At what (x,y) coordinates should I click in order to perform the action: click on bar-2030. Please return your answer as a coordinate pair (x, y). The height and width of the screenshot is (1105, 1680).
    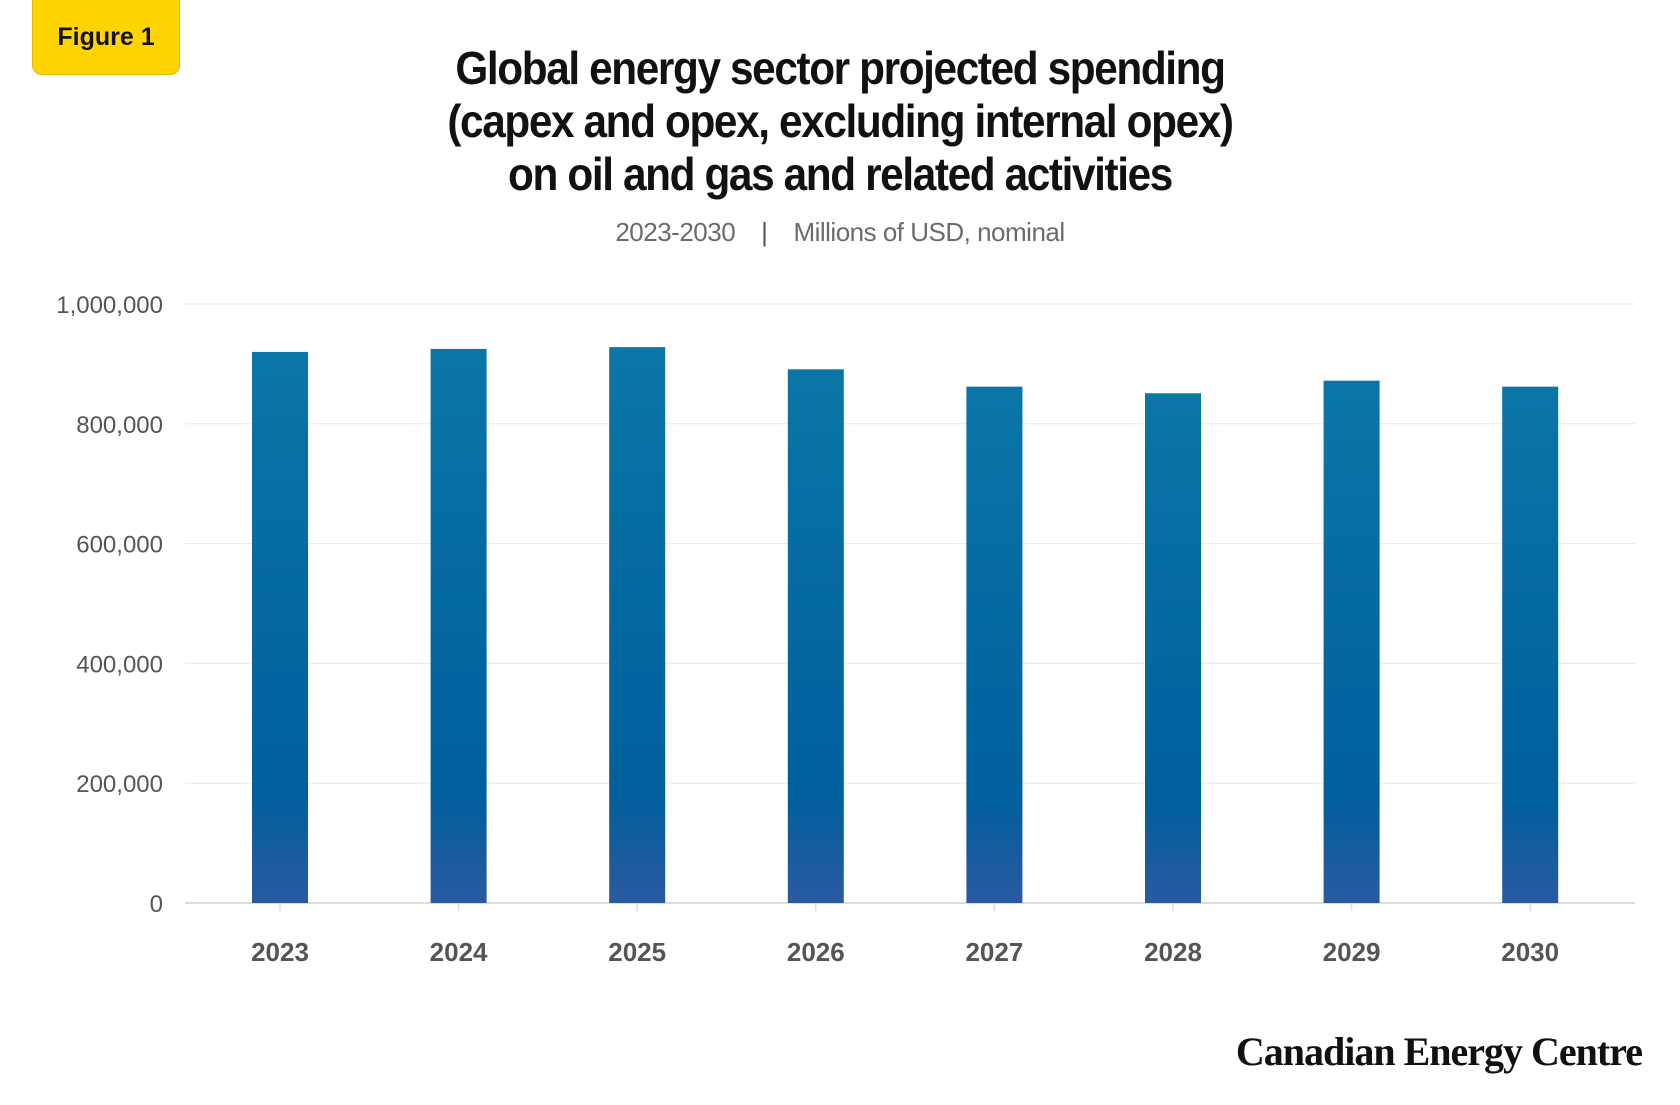
    Looking at the image, I should click on (1530, 644).